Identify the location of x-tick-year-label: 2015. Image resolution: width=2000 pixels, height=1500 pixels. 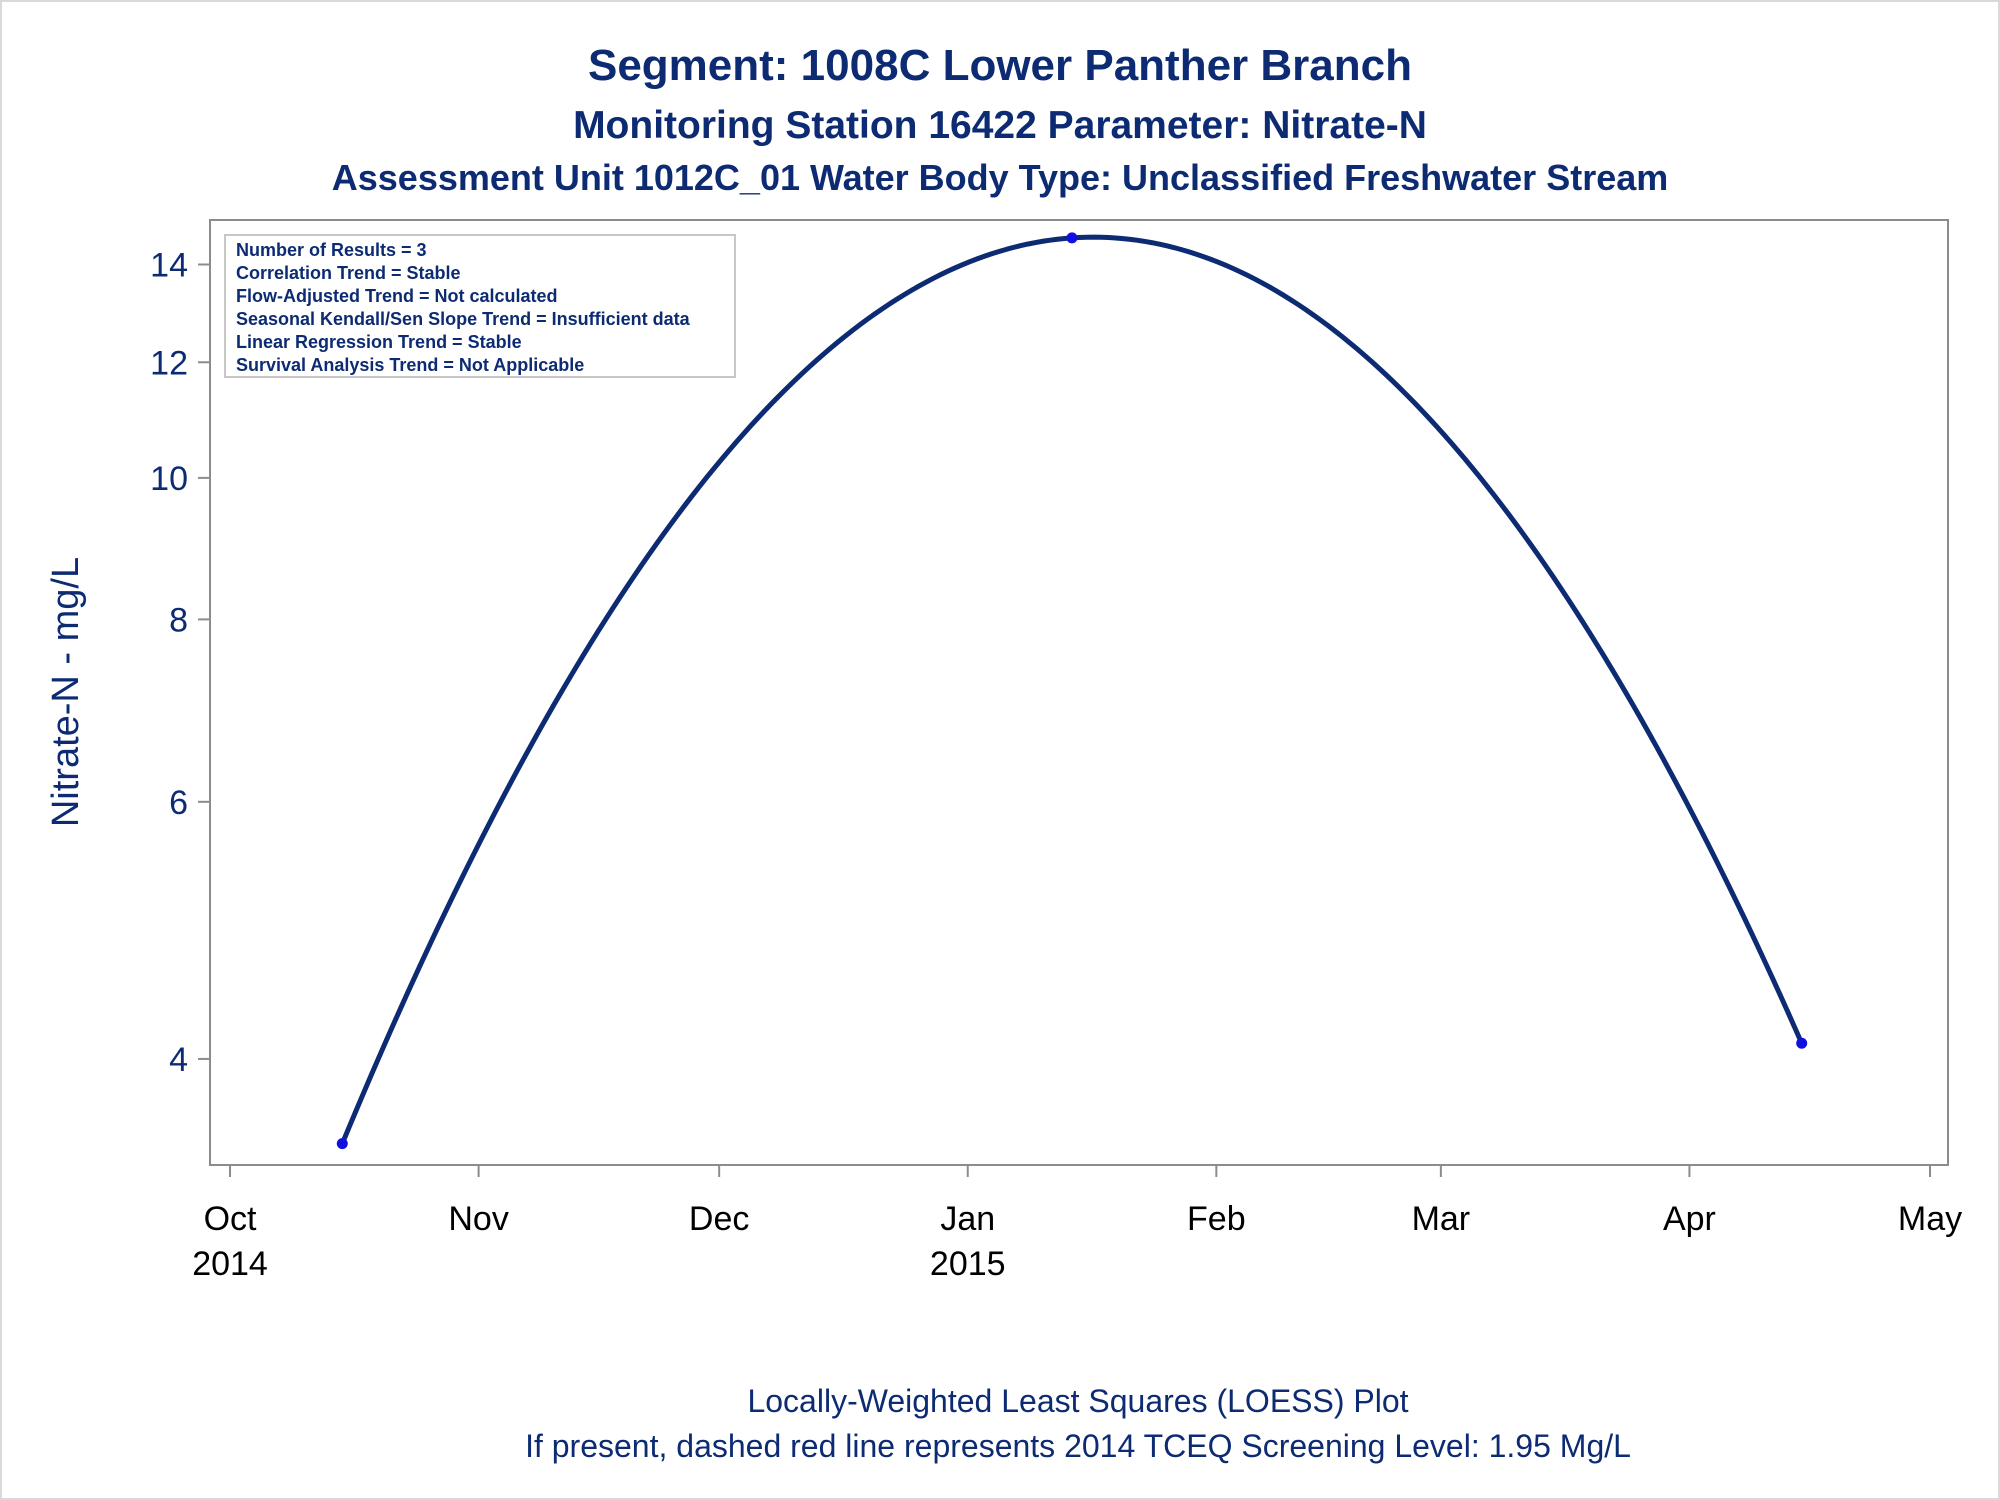
(968, 1264).